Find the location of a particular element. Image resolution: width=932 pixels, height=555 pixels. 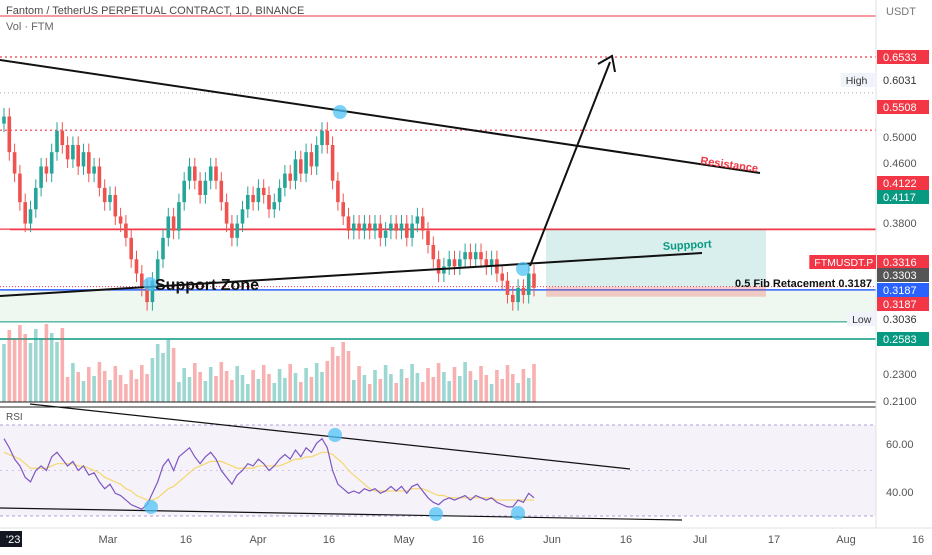

axis-currency: USDT is located at coordinates (901, 12).